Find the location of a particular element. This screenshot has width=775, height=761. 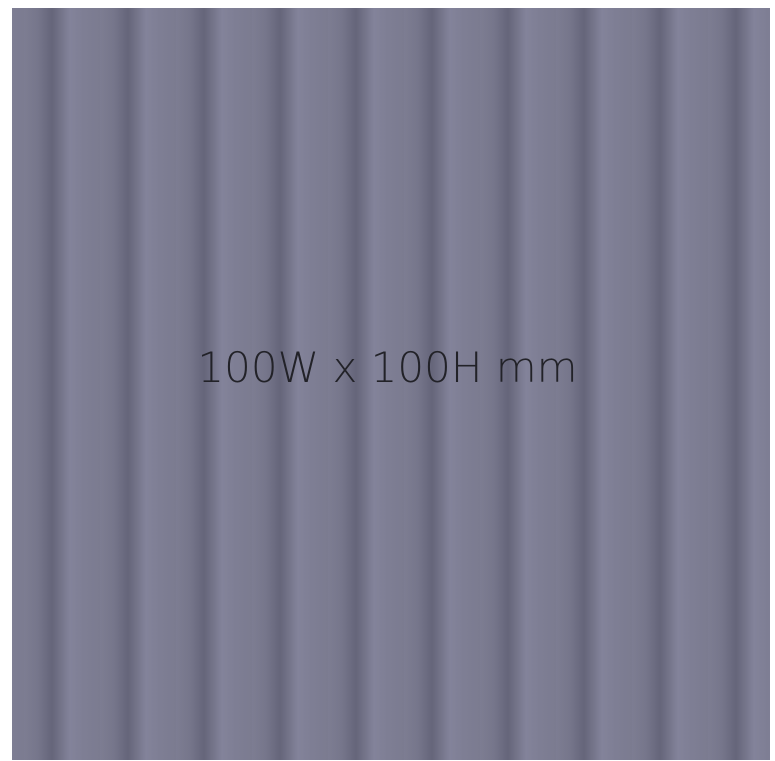

size-label: 100W x 100H mm is located at coordinates (387, 367).